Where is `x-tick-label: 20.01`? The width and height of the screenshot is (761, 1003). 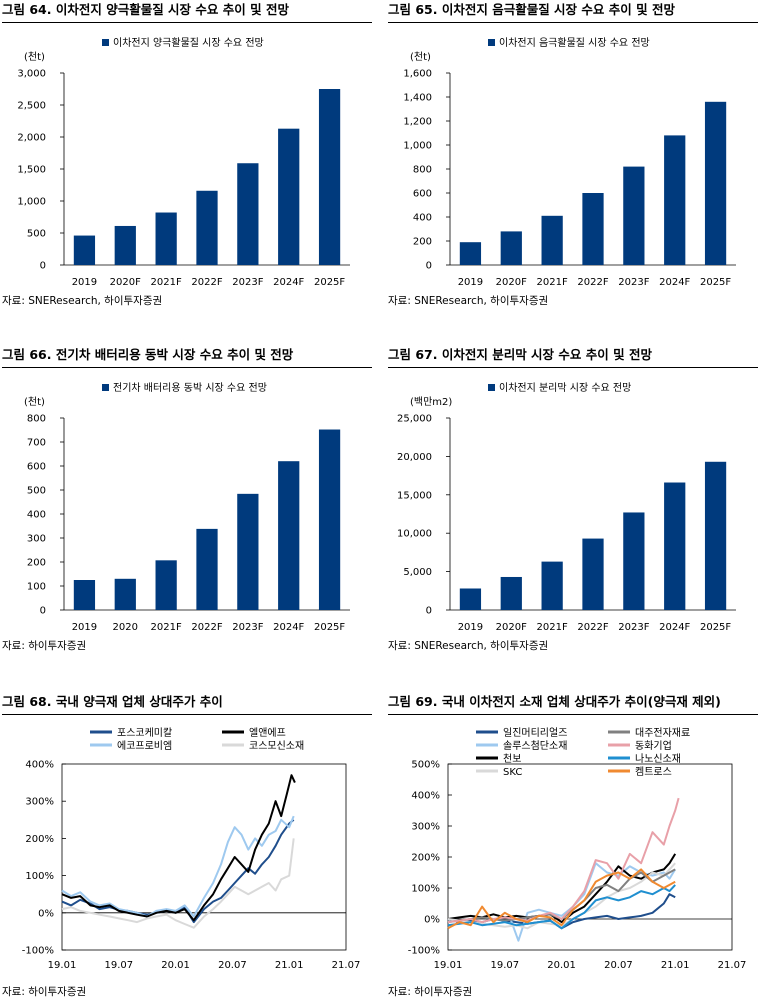
x-tick-label: 20.01 is located at coordinates (175, 965).